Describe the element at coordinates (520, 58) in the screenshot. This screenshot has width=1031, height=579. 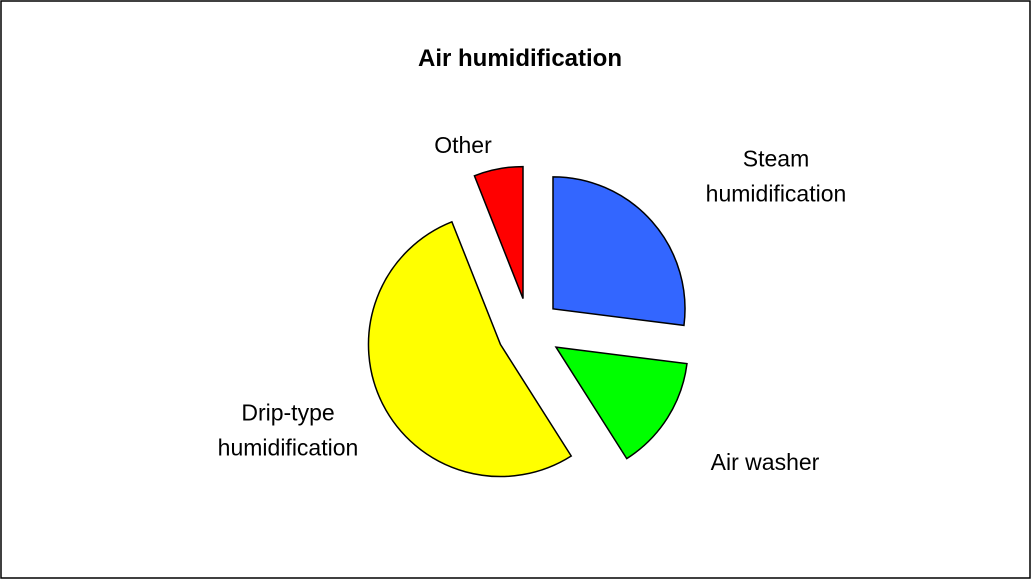
I see `chart-title: Air humidification` at that location.